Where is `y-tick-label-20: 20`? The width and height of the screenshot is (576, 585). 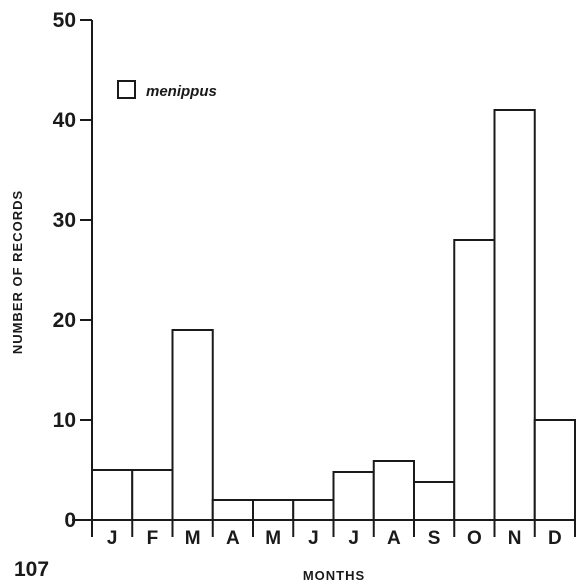 y-tick-label-20: 20 is located at coordinates (64, 320).